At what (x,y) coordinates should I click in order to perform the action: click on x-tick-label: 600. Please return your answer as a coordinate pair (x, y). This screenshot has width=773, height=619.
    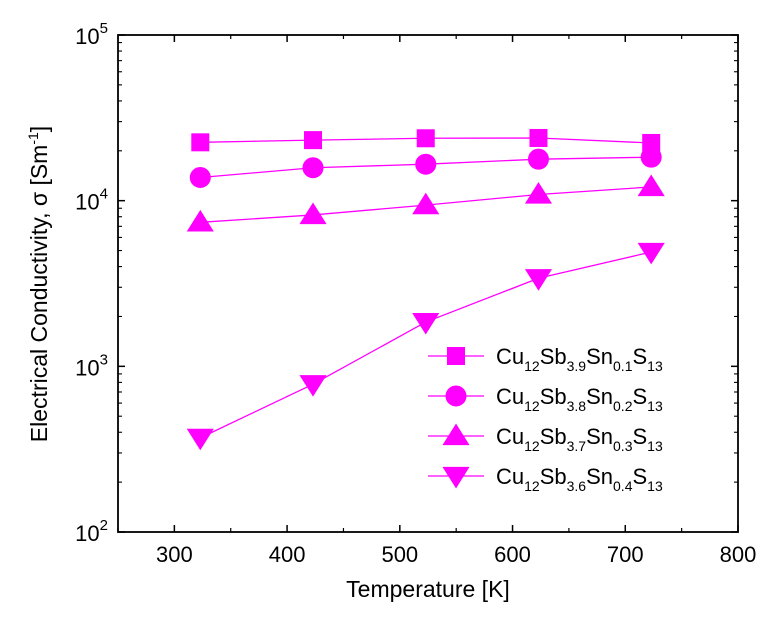
    Looking at the image, I should click on (512, 554).